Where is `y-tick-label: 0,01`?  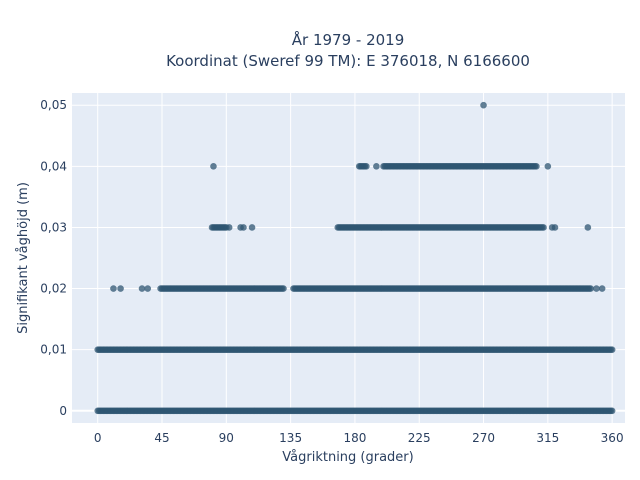 y-tick-label: 0,01 is located at coordinates (53, 350).